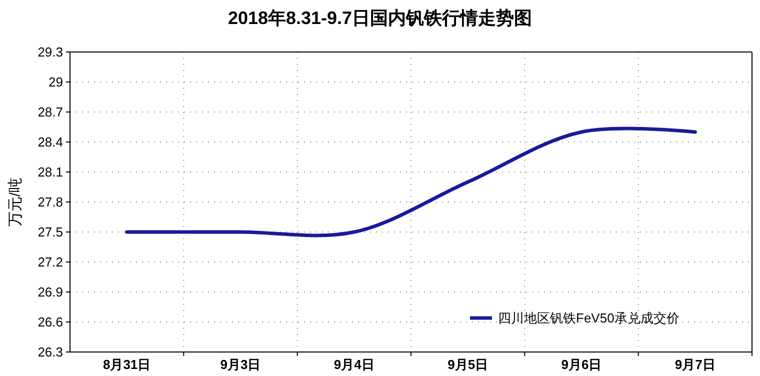  What do you see at coordinates (240, 364) in the screenshot?
I see `x-tick-label: 9月3日` at bounding box center [240, 364].